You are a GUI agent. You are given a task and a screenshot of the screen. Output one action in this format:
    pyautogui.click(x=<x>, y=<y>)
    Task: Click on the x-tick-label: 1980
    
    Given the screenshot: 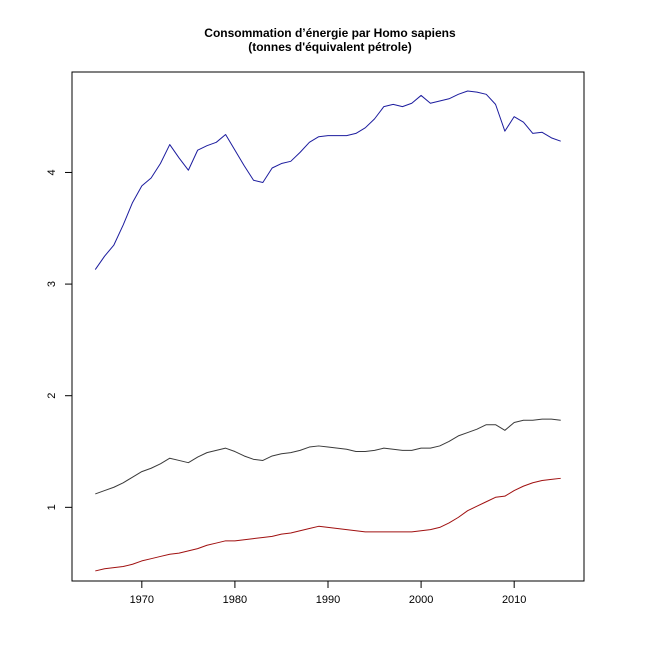 What is the action you would take?
    pyautogui.click(x=235, y=600)
    